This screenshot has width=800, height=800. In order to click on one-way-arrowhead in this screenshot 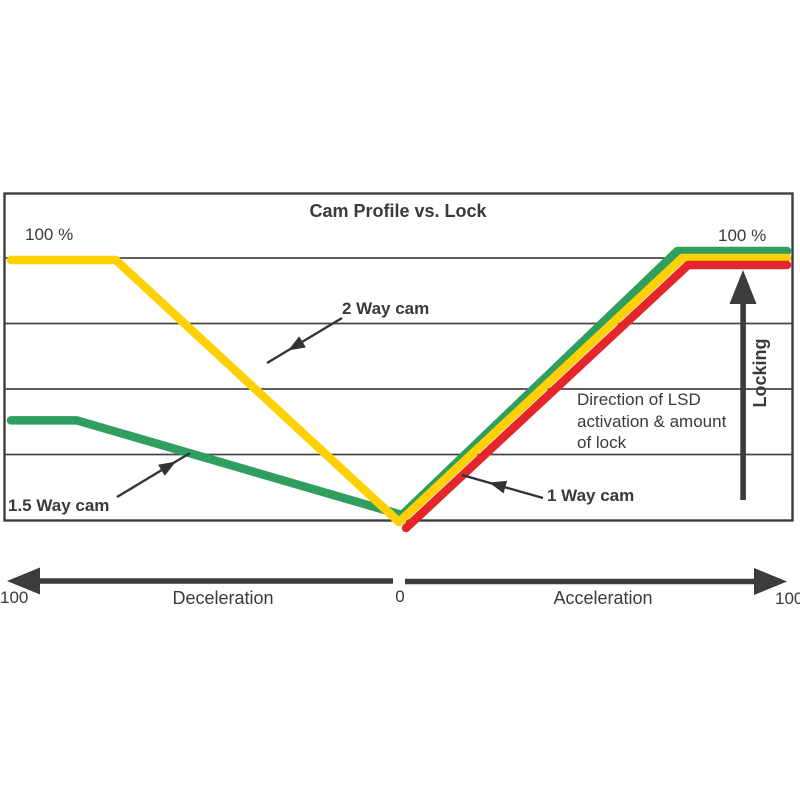, I will do `click(498, 487)`.